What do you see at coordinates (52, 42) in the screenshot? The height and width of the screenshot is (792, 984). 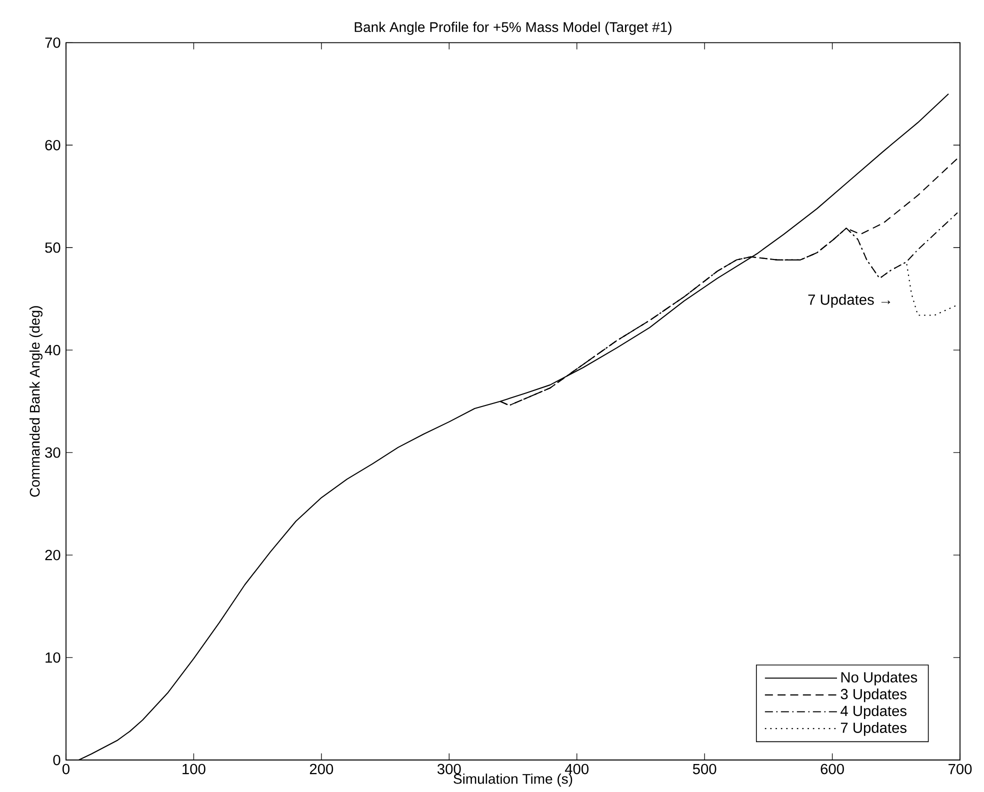 I see `y-tick-label: 70` at bounding box center [52, 42].